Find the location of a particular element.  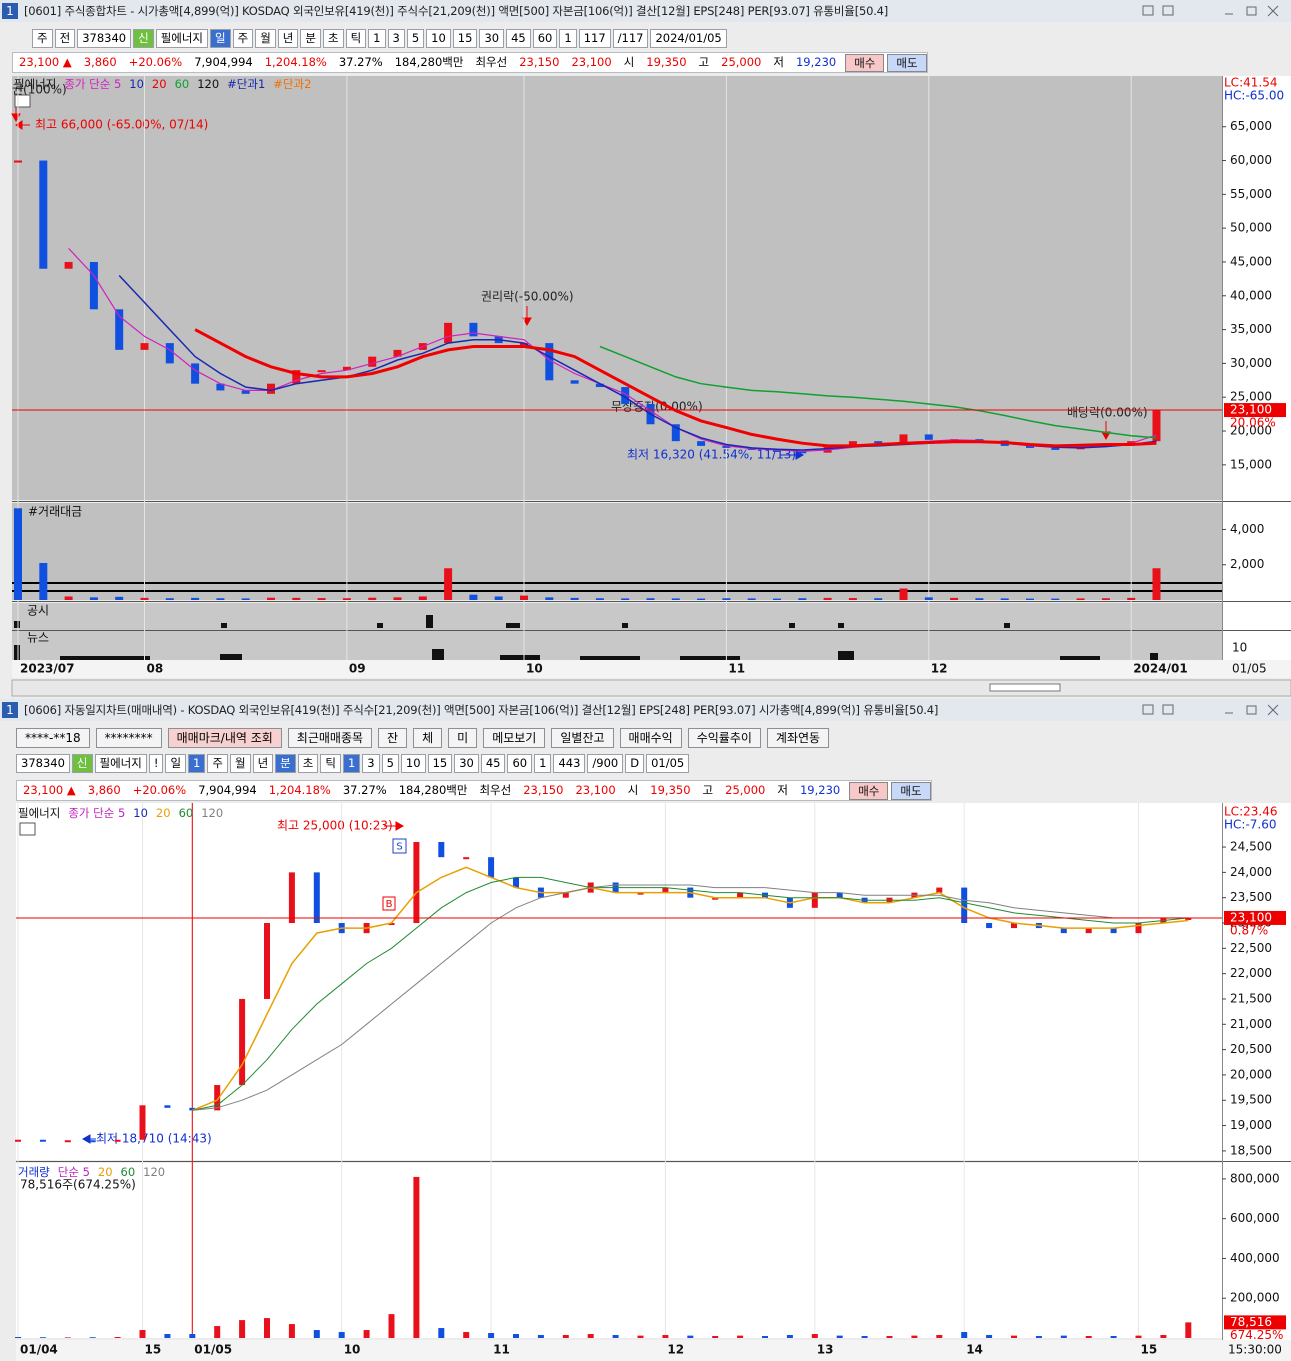

quote-field: 7,904,994 is located at coordinates (223, 62).